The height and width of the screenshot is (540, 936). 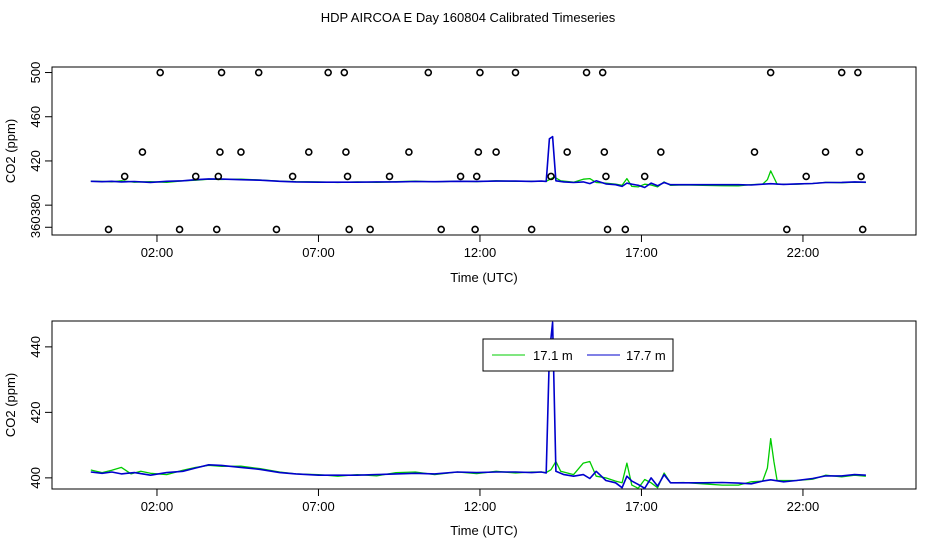 I want to click on upper-series-lines, so click(x=478, y=162).